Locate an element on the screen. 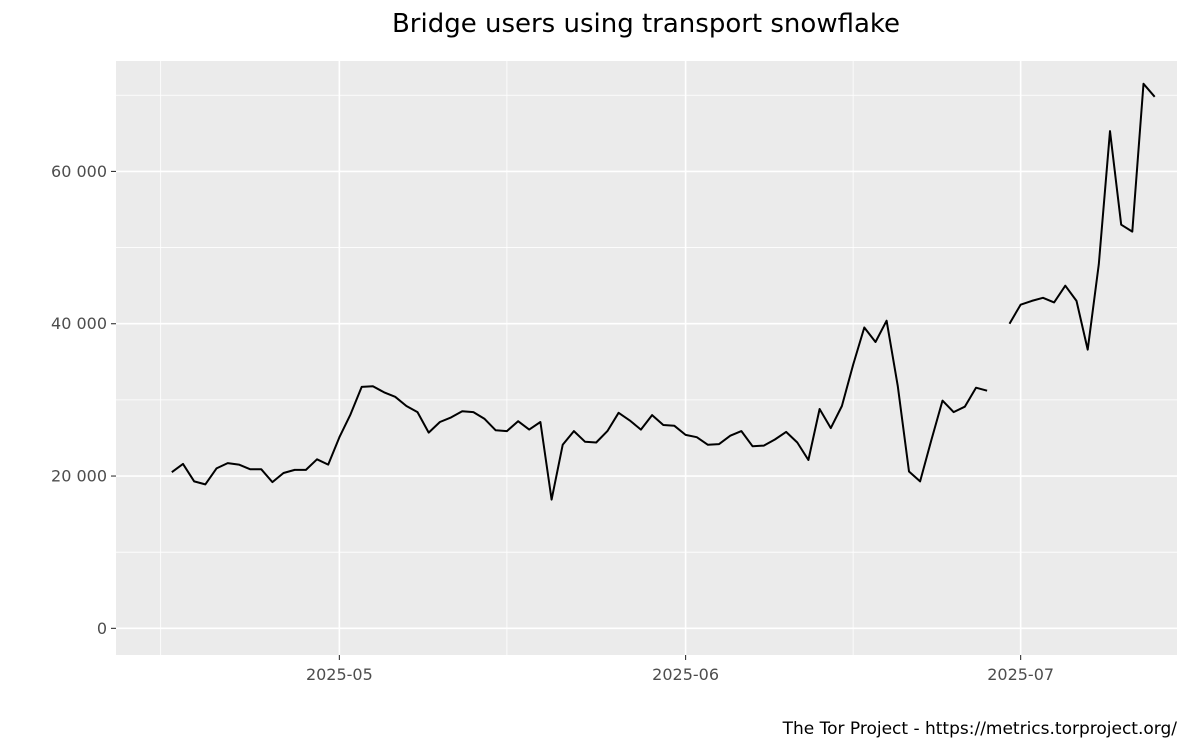 The height and width of the screenshot is (750, 1200). x-tick-label: 2025-07 is located at coordinates (1020, 674).